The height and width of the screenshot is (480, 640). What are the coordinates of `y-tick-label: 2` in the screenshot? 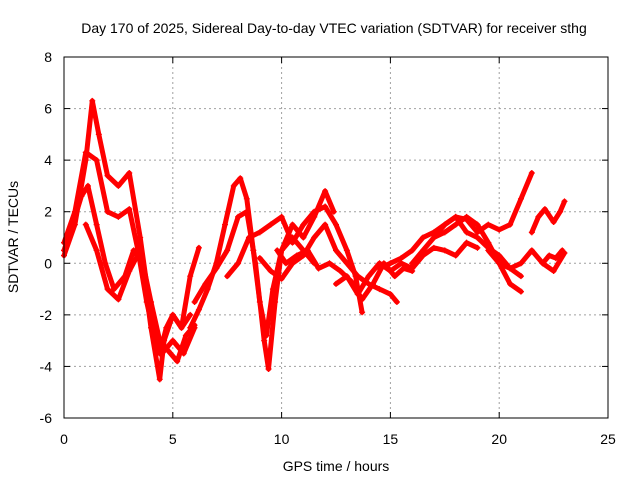 It's located at (48, 212).